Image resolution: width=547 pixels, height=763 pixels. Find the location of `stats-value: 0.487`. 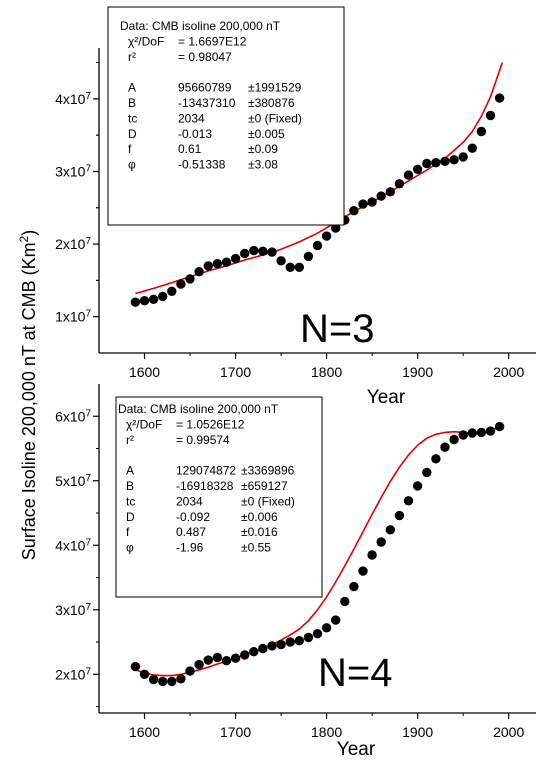

stats-value: 0.487 is located at coordinates (191, 532).